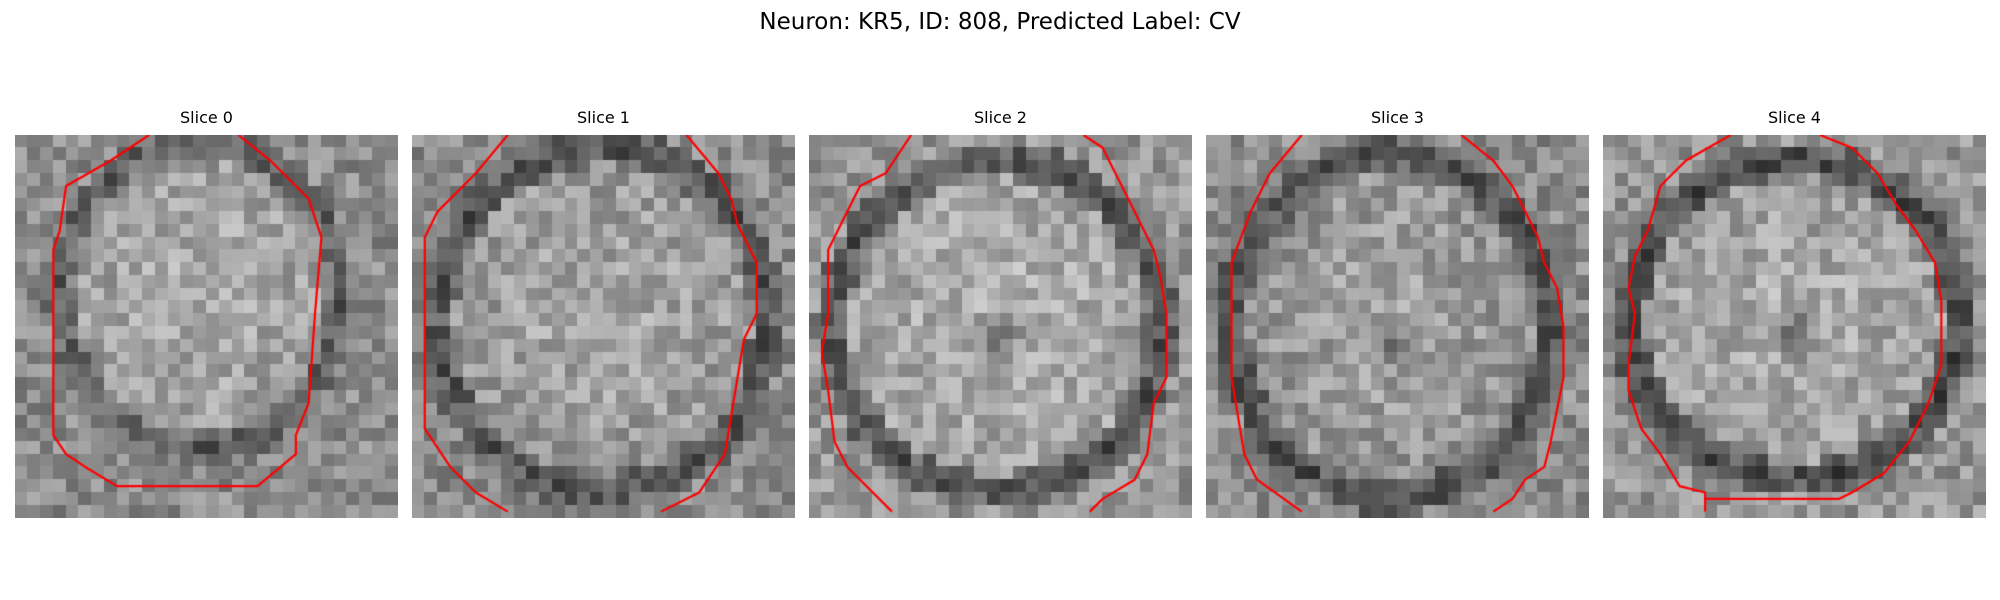 The height and width of the screenshot is (600, 2000). I want to click on slice-title: Slice 2, so click(1000, 117).